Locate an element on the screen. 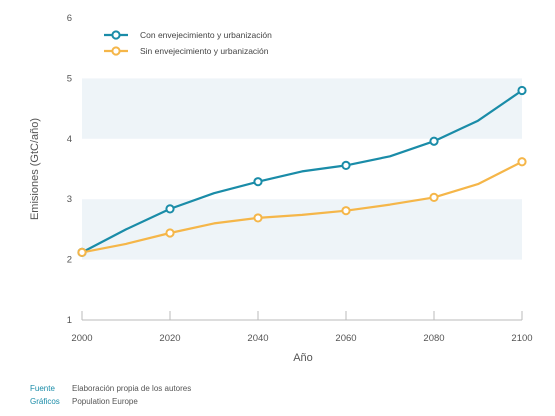 The width and height of the screenshot is (555, 416). x-axis-title: Año is located at coordinates (303, 358).